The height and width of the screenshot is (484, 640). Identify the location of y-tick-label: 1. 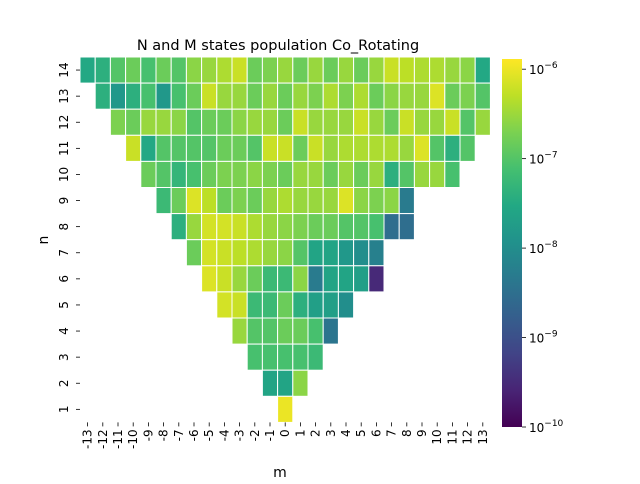
(64, 410).